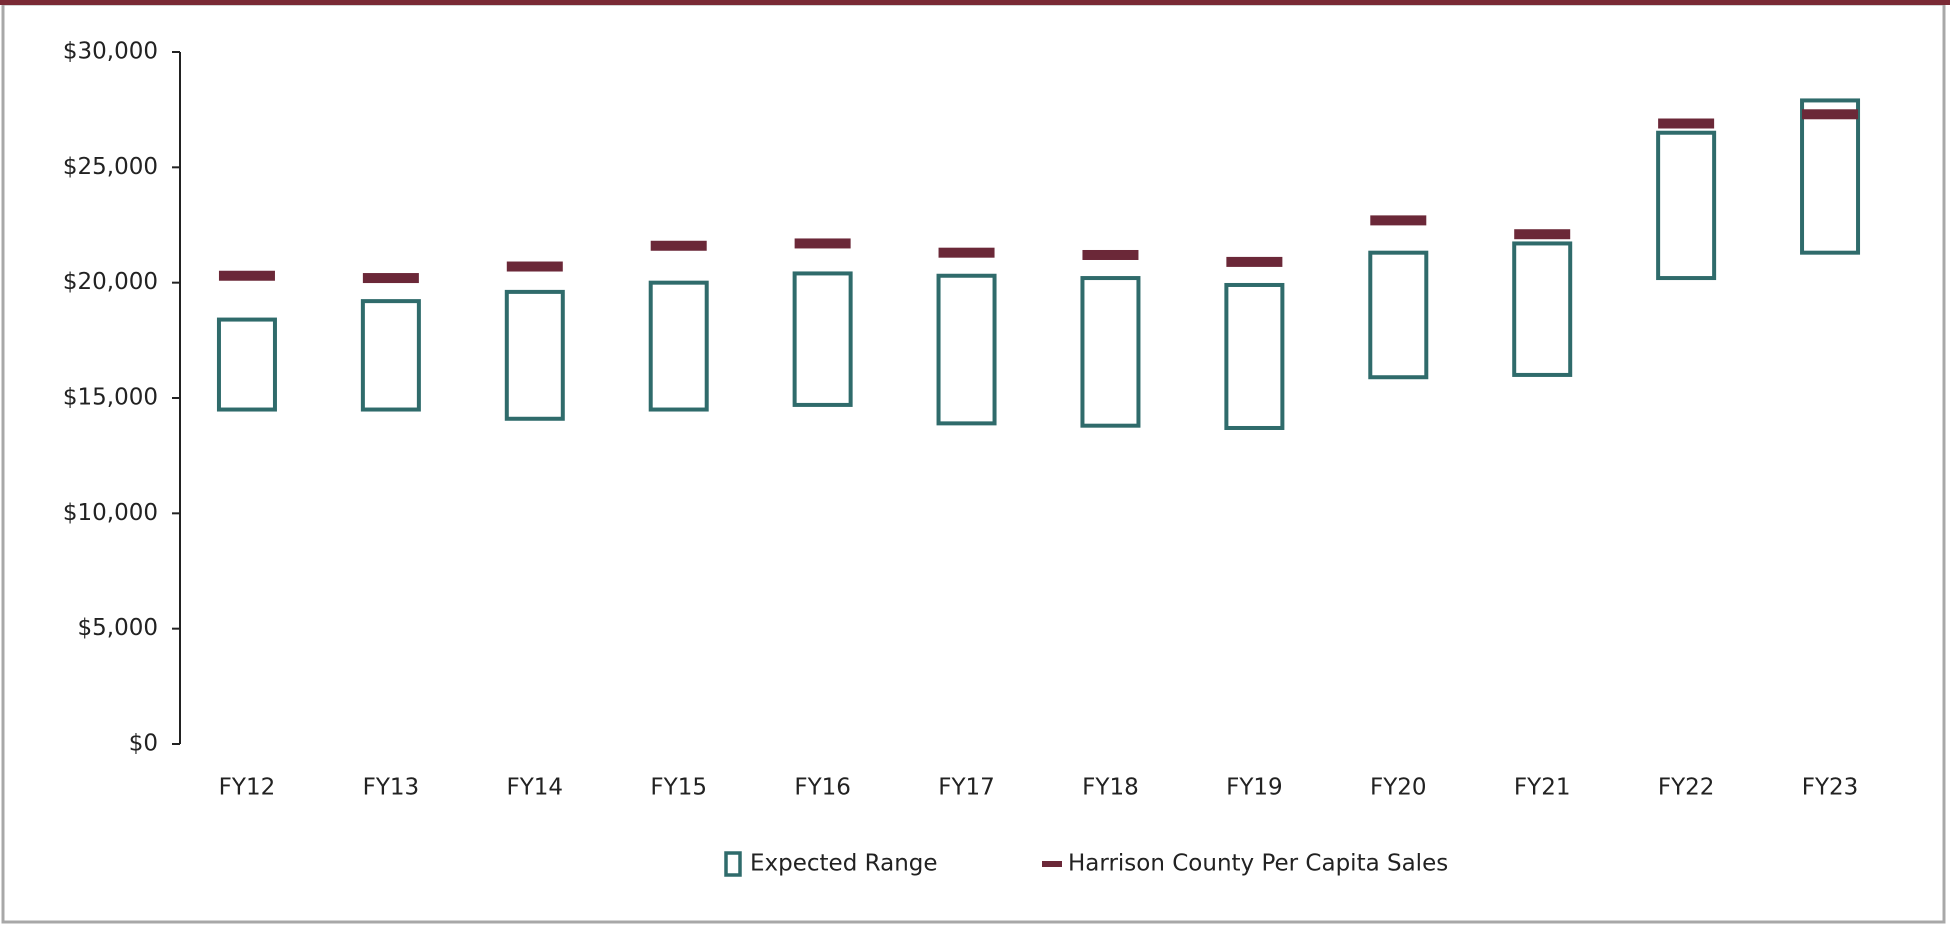  I want to click on x-tick-label: FY19, so click(1254, 788).